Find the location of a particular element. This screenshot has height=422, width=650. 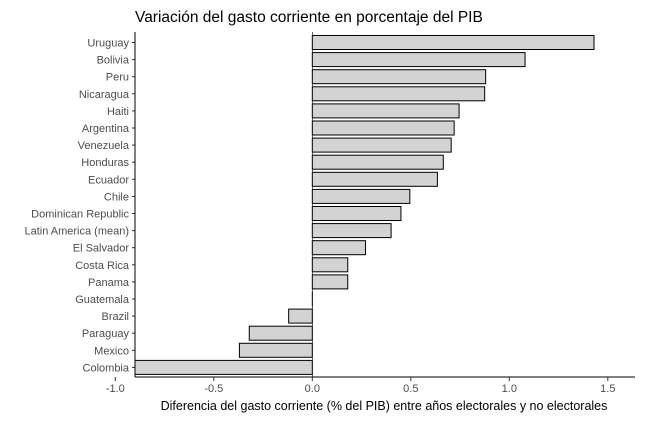

bar-costa-rica is located at coordinates (330, 265).